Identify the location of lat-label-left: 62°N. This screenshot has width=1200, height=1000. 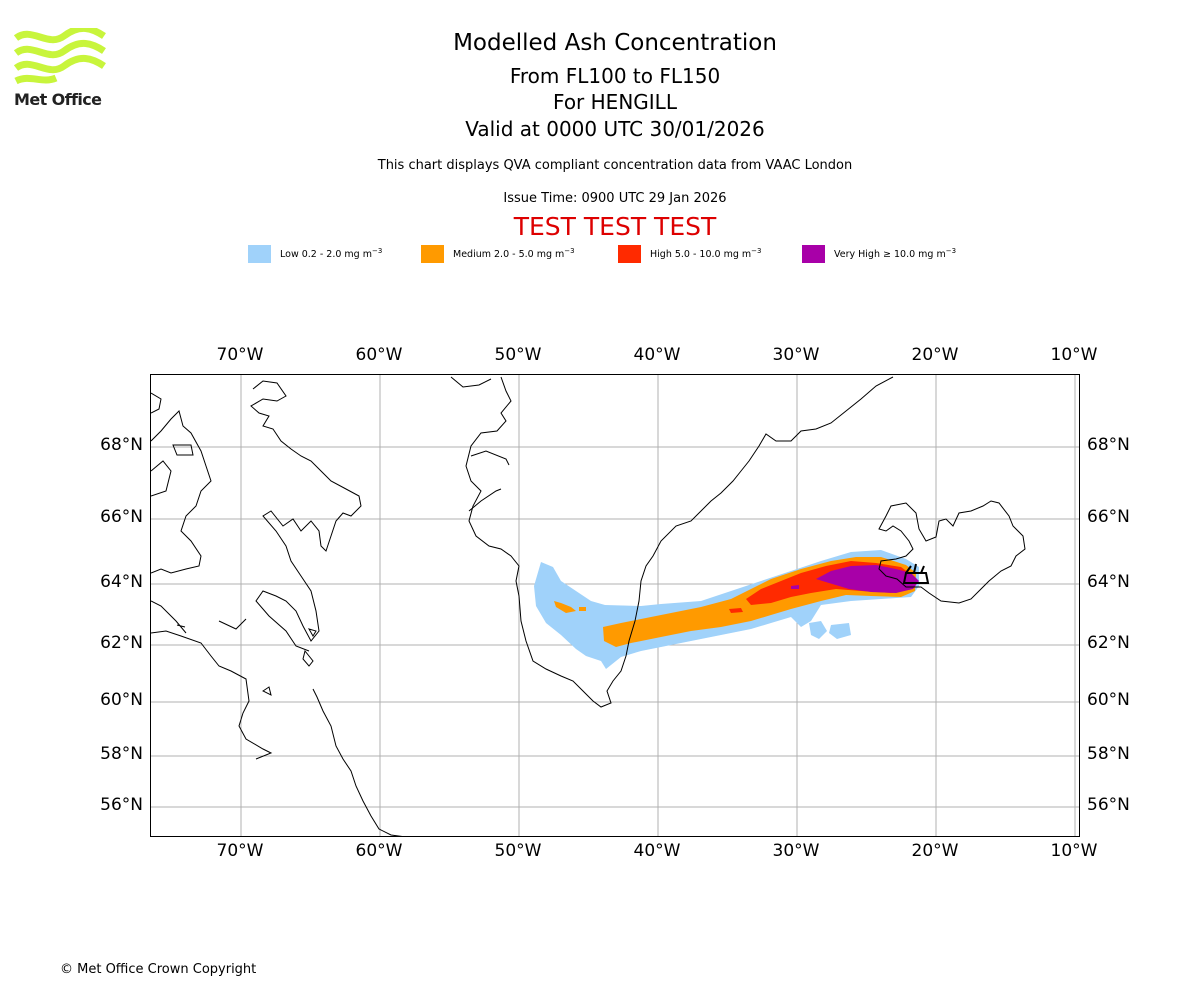
(121, 643).